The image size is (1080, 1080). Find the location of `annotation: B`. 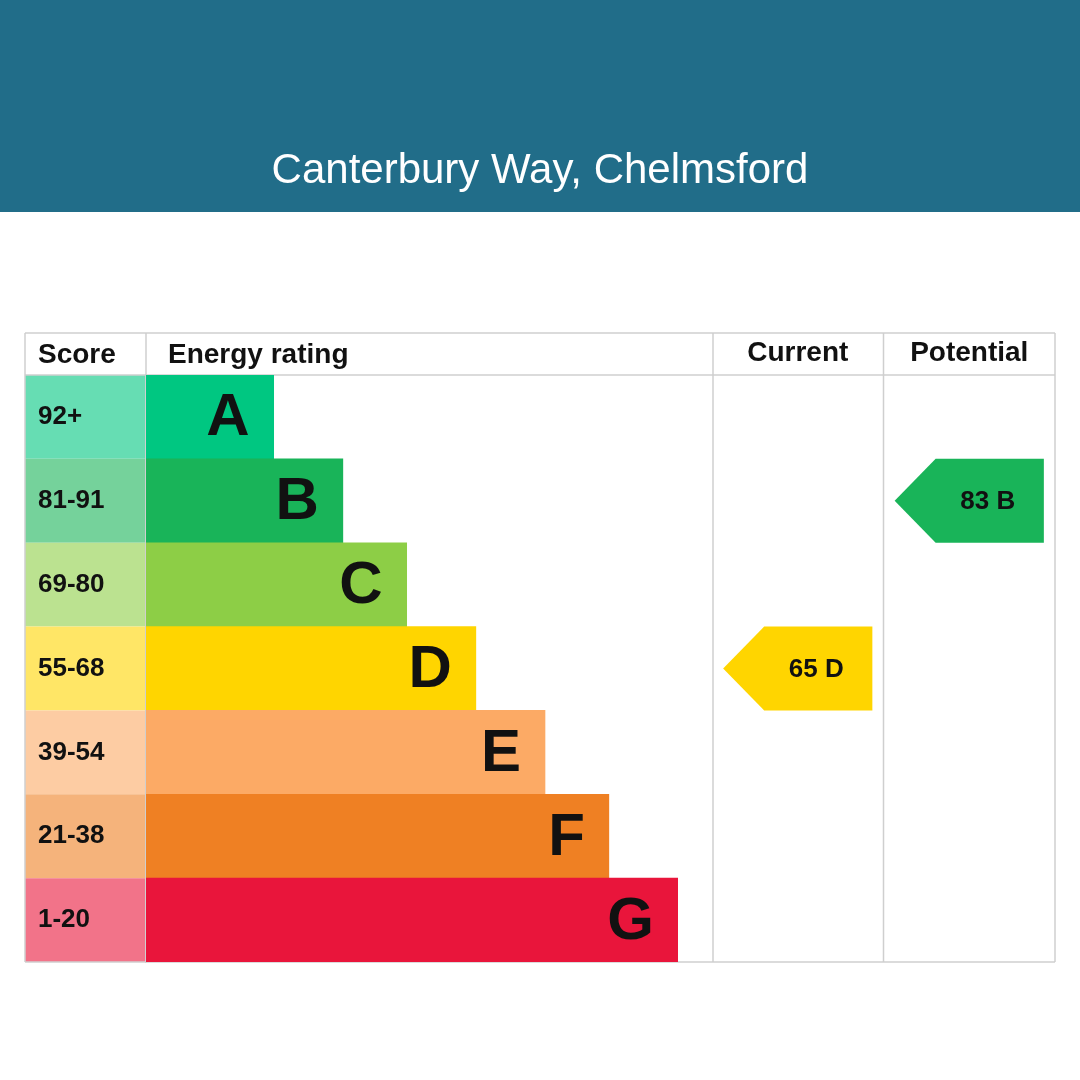

annotation: B is located at coordinates (297, 499).